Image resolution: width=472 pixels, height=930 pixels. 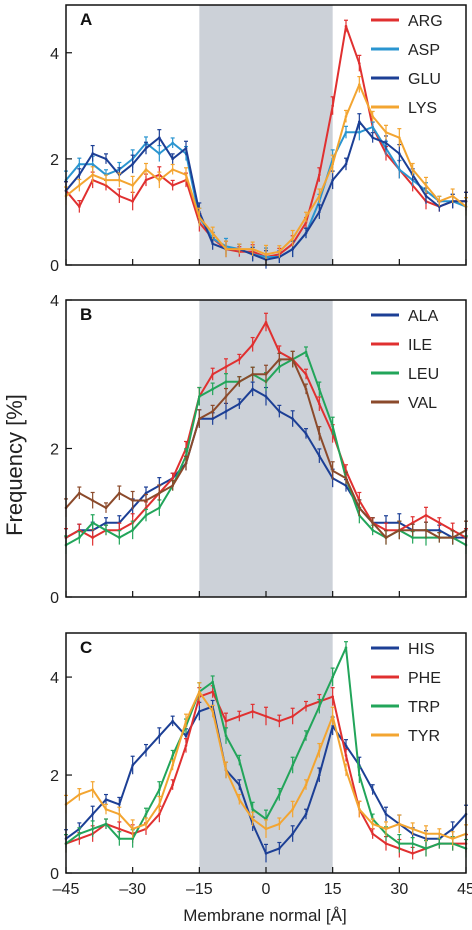 What do you see at coordinates (66, 889) in the screenshot?
I see `x-tick-label: –45` at bounding box center [66, 889].